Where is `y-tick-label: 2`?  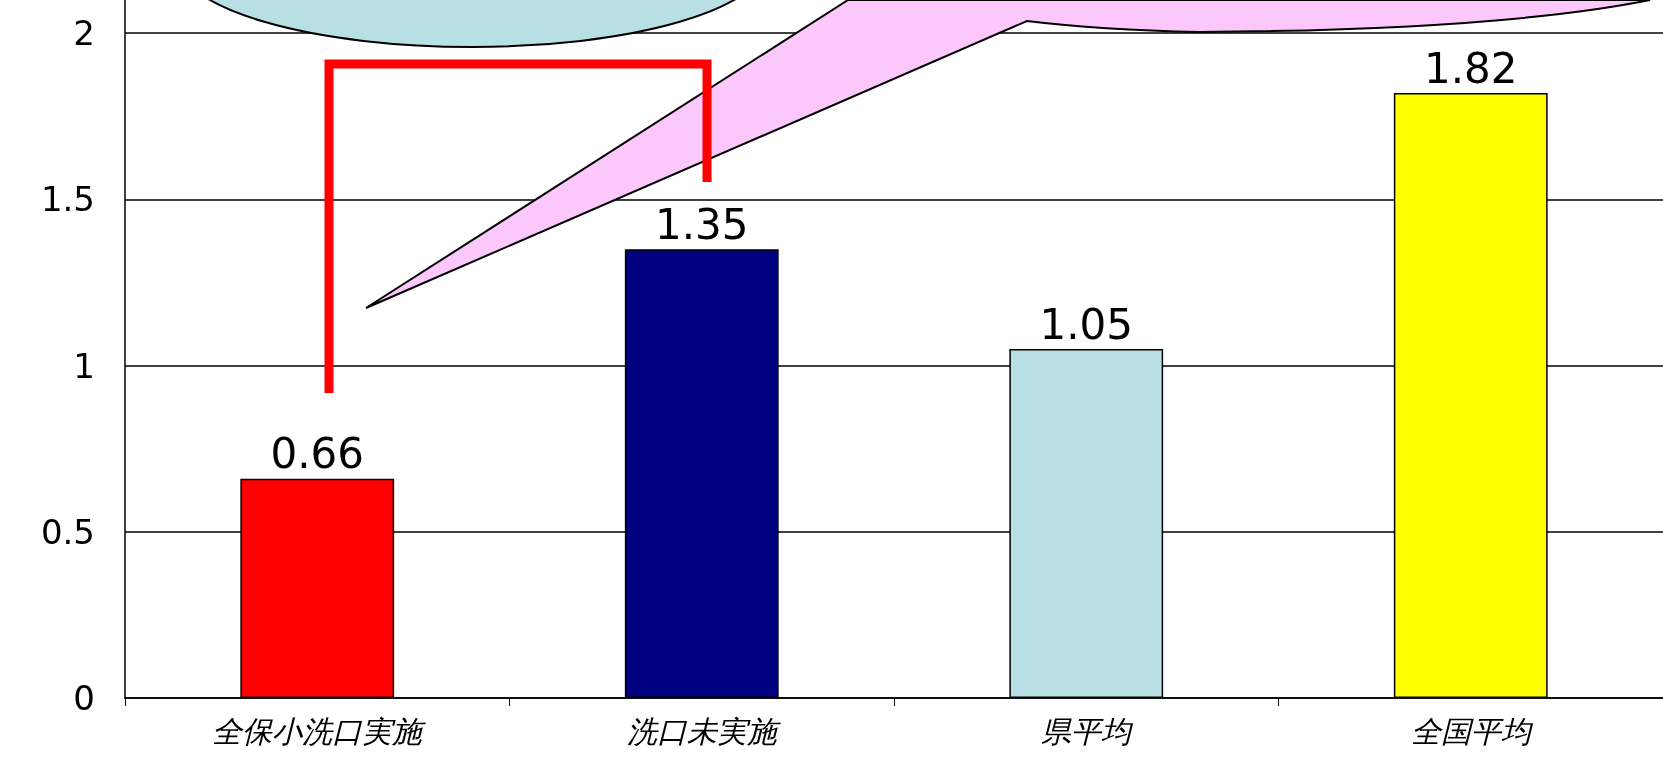
y-tick-label: 2 is located at coordinates (84, 33).